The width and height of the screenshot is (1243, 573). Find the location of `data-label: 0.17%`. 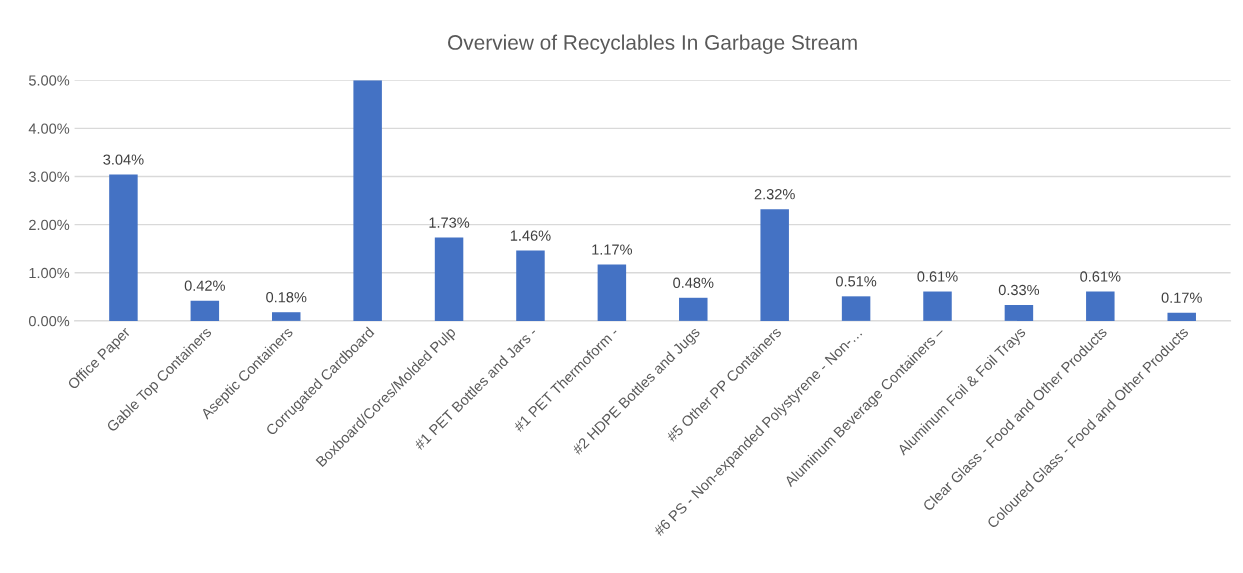

data-label: 0.17% is located at coordinates (1181, 297).